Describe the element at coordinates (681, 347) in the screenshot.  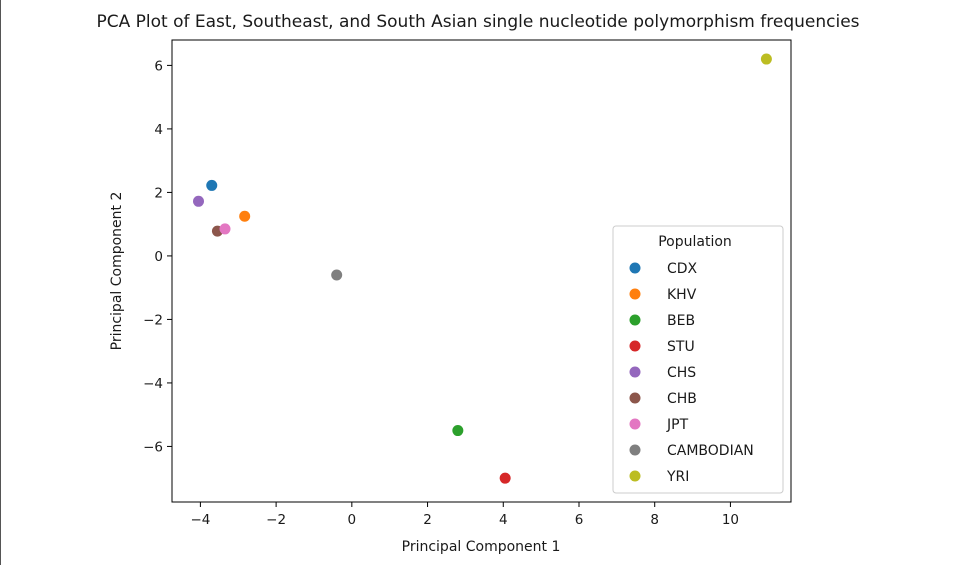
I see `legend-label-stu: STU` at that location.